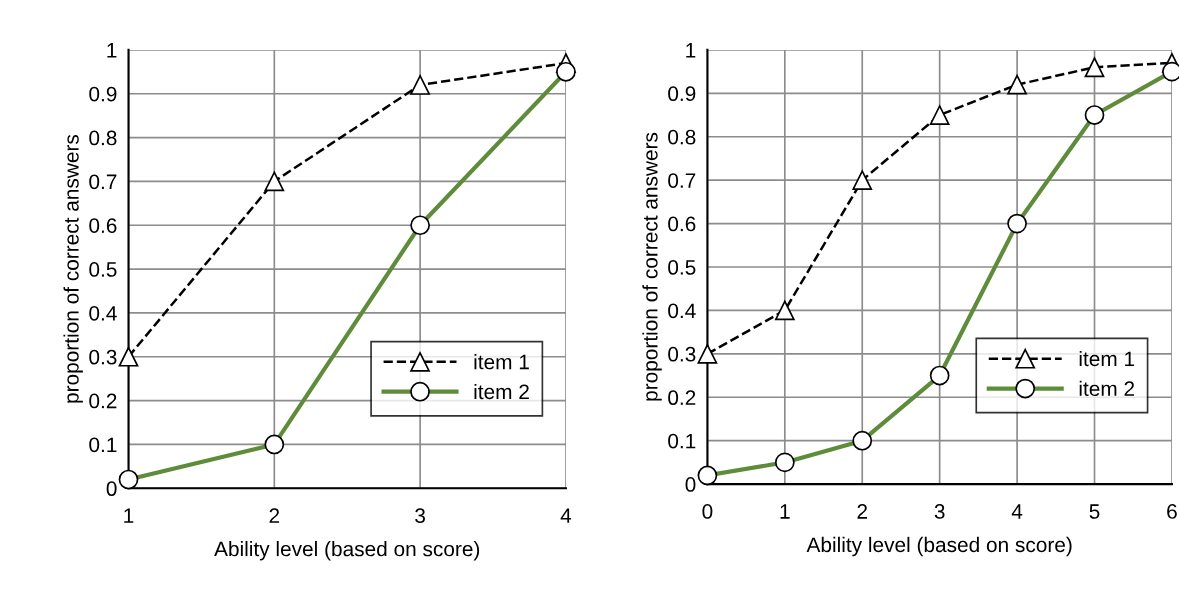  What do you see at coordinates (707, 511) in the screenshot?
I see `x-tick-label: 0` at bounding box center [707, 511].